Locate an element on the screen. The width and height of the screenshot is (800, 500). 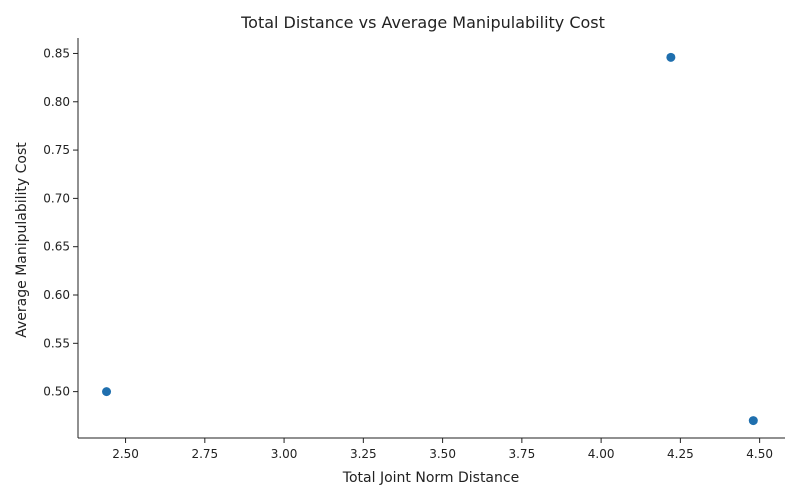
y-tick-label: 0.55 is located at coordinates (56, 343).